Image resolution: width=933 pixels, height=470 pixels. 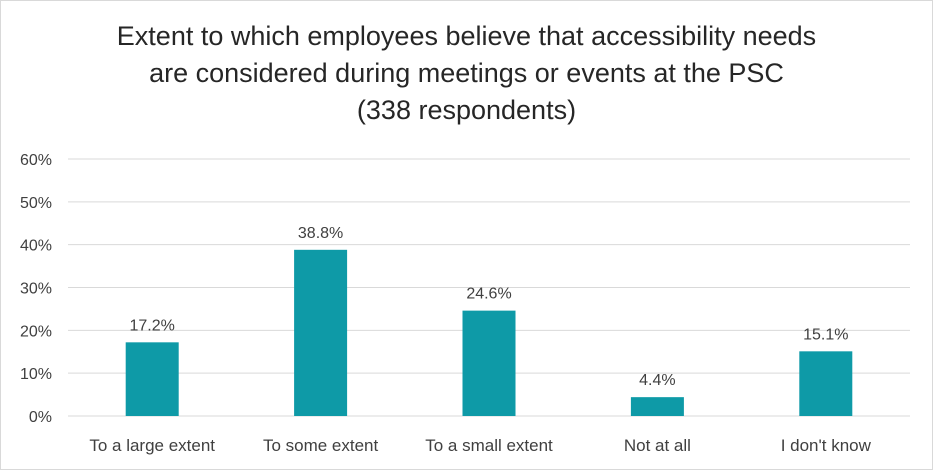 I want to click on chart-title-line-3: (338 respondents), so click(x=466, y=110).